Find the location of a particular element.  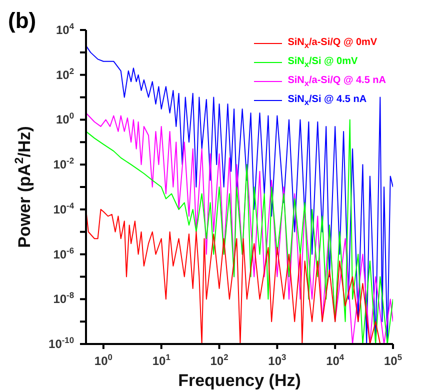

chart-title: (b) is located at coordinates (22, 21).